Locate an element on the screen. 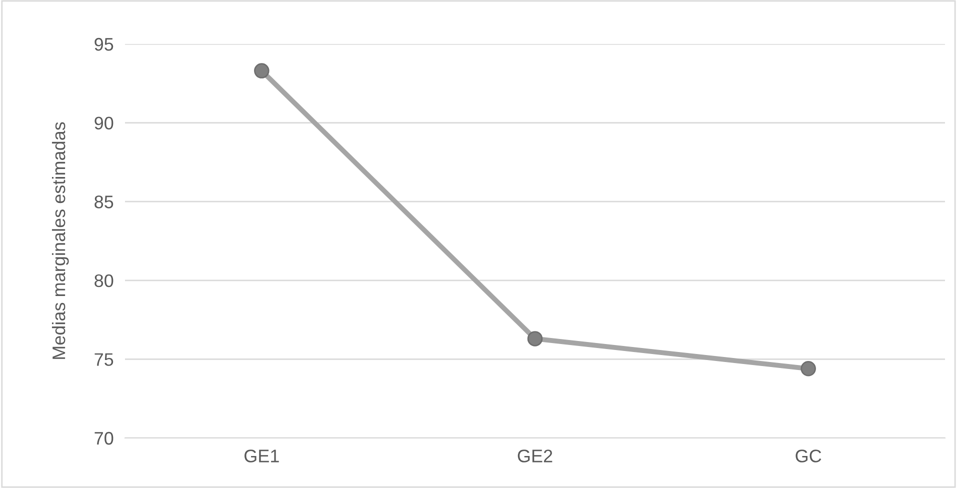 The width and height of the screenshot is (957, 488). y-tick-label: 90 is located at coordinates (104, 123).